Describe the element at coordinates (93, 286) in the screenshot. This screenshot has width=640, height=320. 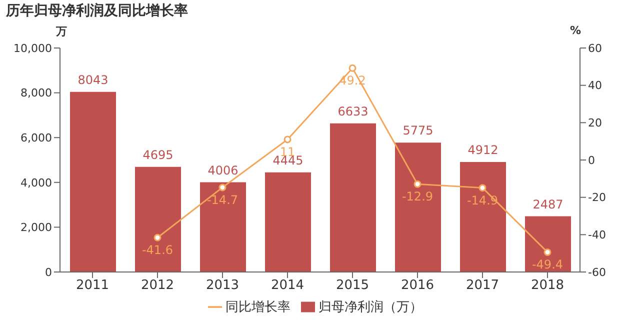
I see `x-tick-label: 2011` at that location.